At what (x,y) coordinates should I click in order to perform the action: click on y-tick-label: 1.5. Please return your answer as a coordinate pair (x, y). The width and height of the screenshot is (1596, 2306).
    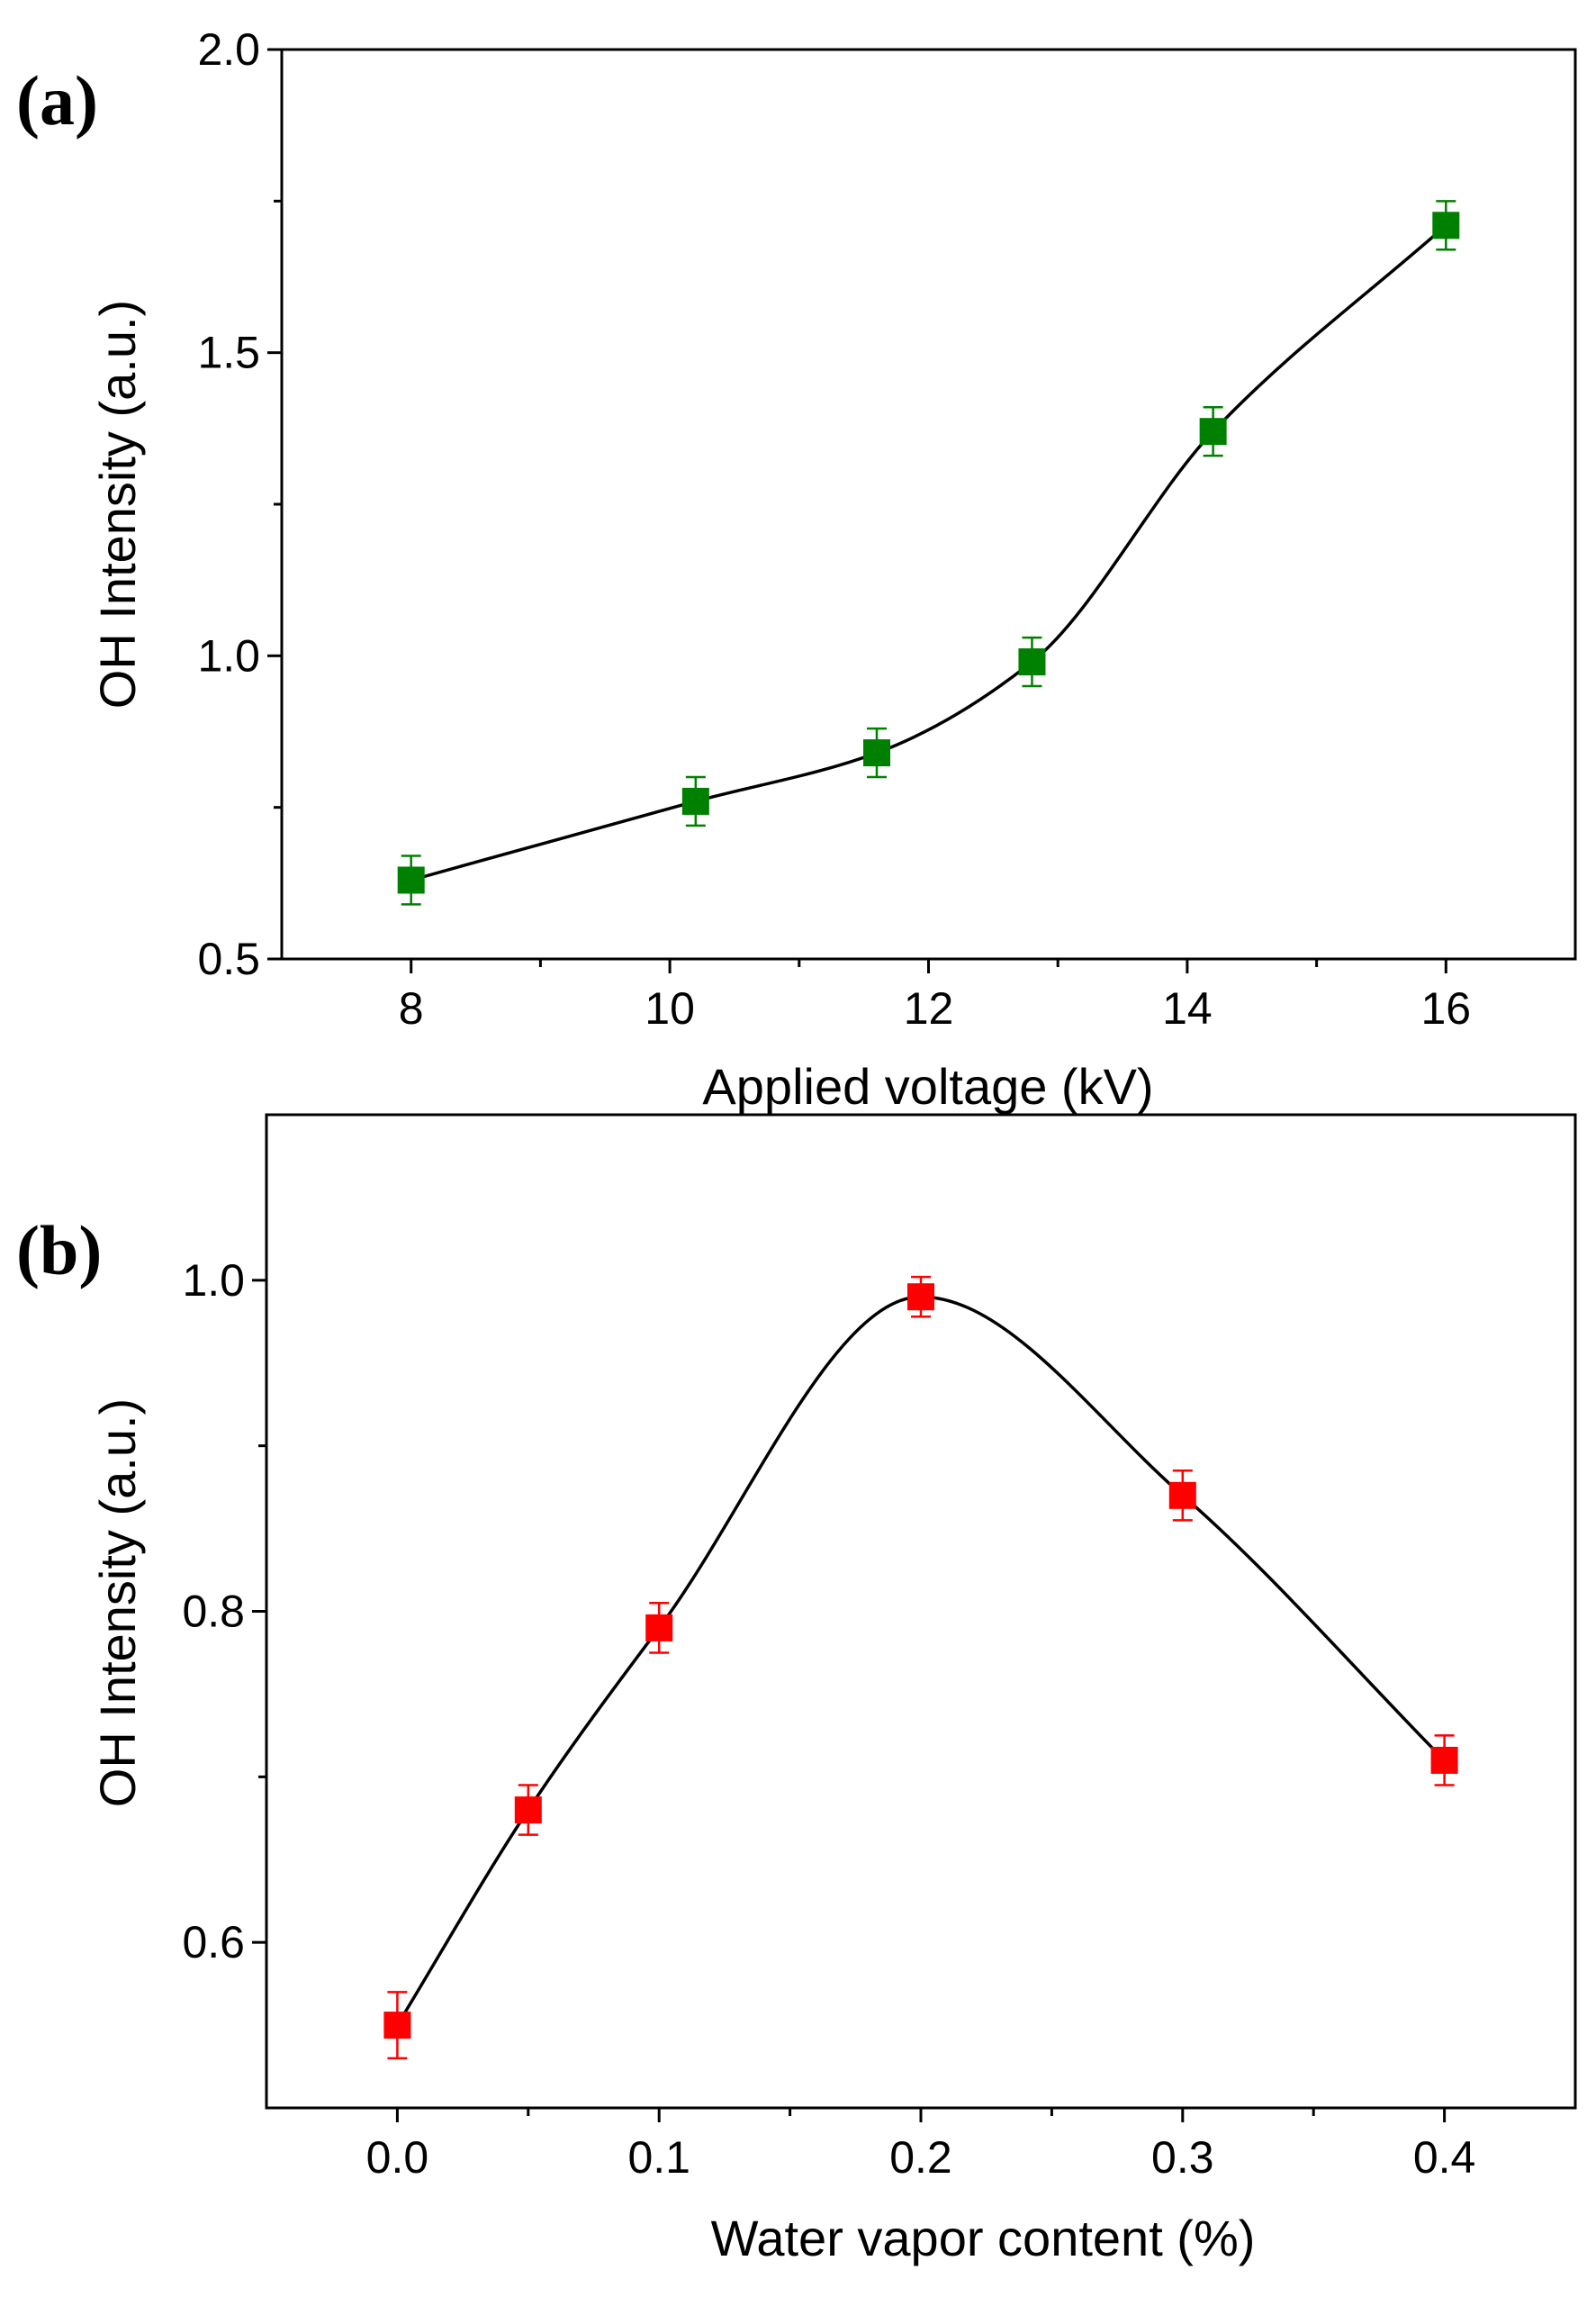
    Looking at the image, I should click on (228, 353).